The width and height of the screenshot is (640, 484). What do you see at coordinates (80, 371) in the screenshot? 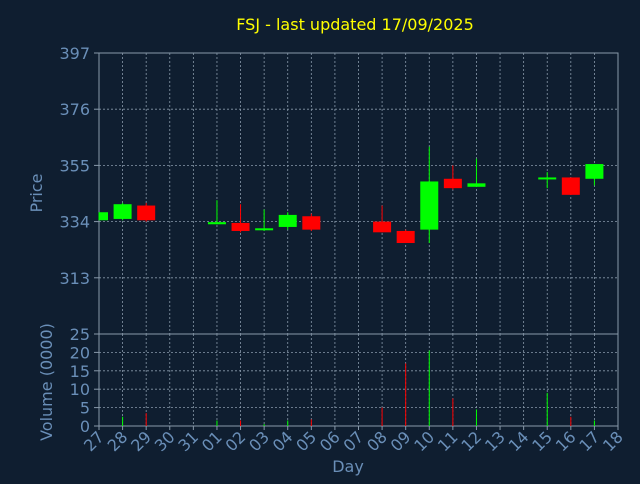
I see `volume-tick-label: 15` at bounding box center [80, 371].